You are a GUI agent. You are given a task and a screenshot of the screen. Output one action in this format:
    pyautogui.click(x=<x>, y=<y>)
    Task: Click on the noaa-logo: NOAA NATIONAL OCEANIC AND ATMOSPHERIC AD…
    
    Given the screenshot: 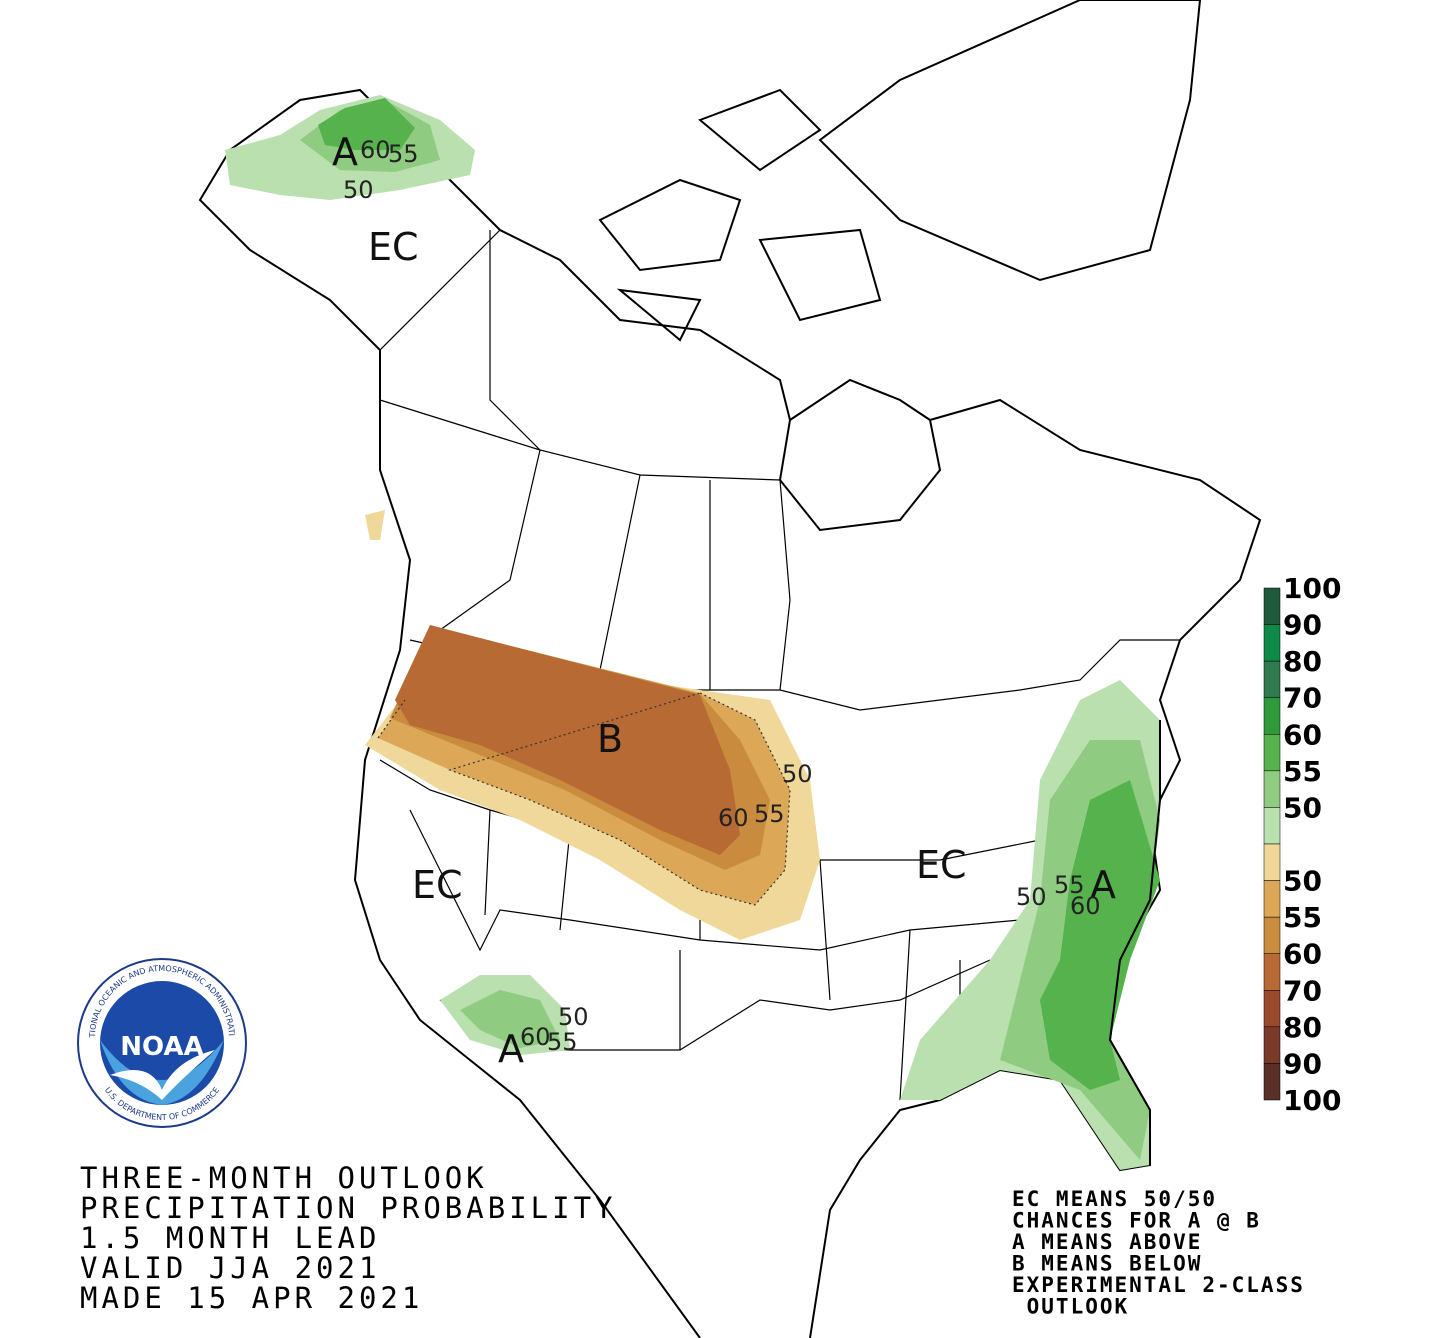 What is the action you would take?
    pyautogui.click(x=123, y=564)
    